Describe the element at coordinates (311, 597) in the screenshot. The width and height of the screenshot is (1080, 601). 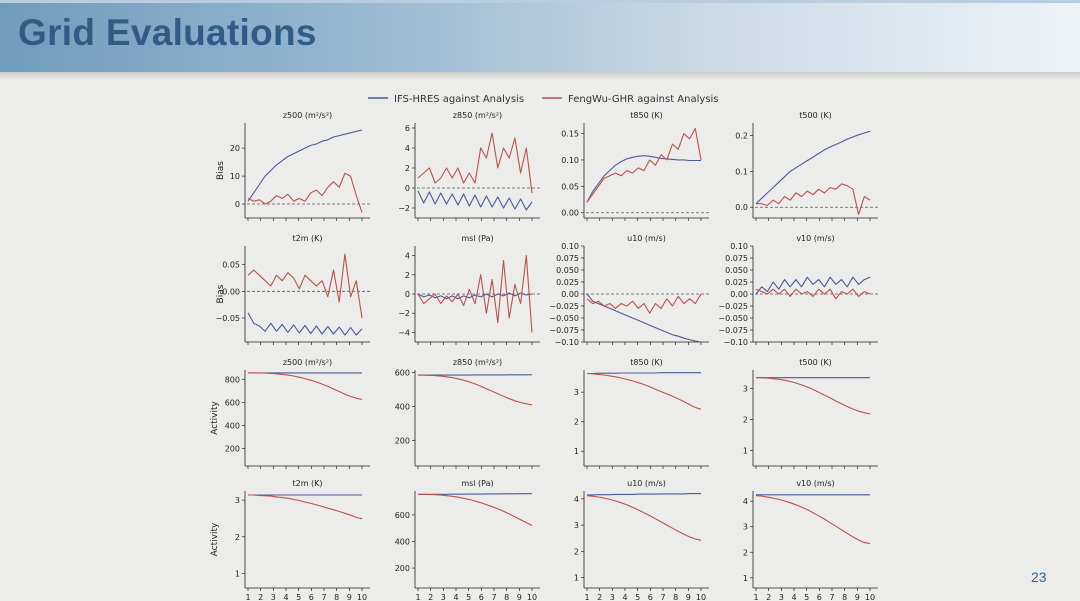
I see `x-tick-label: 6` at that location.